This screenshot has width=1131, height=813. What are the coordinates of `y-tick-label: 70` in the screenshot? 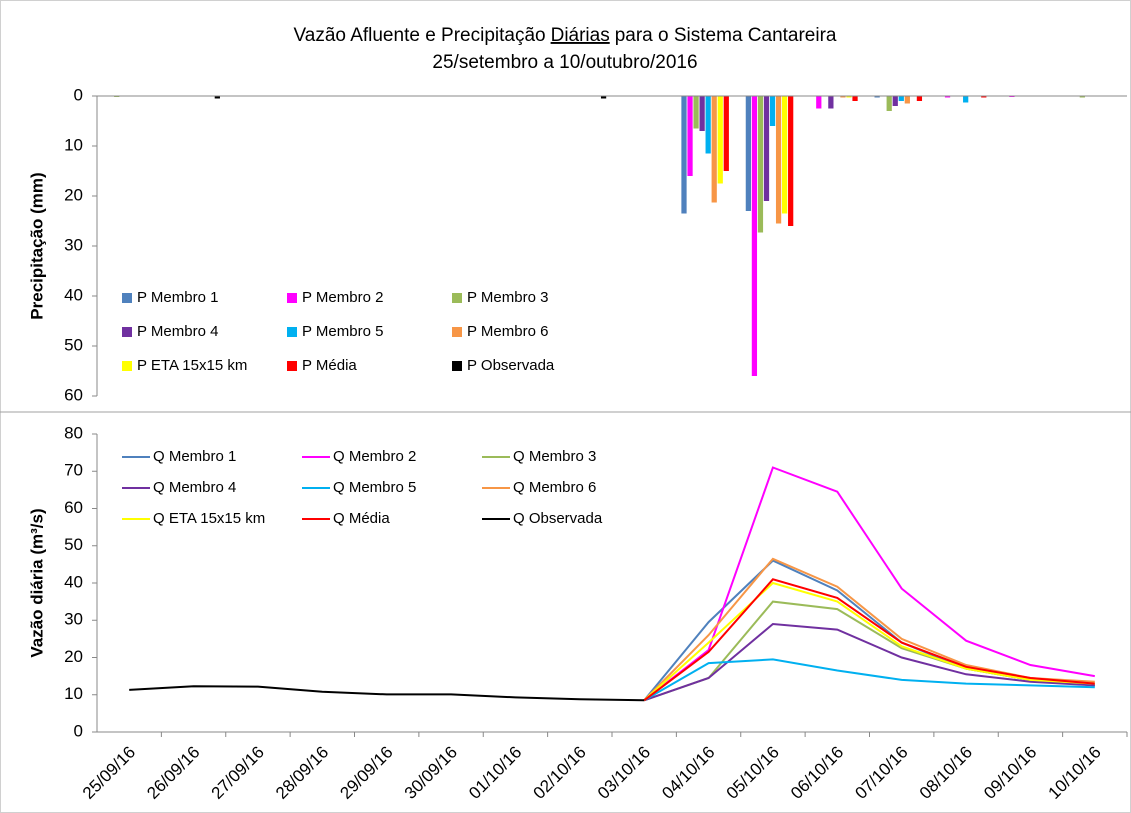 It's located at (73, 470).